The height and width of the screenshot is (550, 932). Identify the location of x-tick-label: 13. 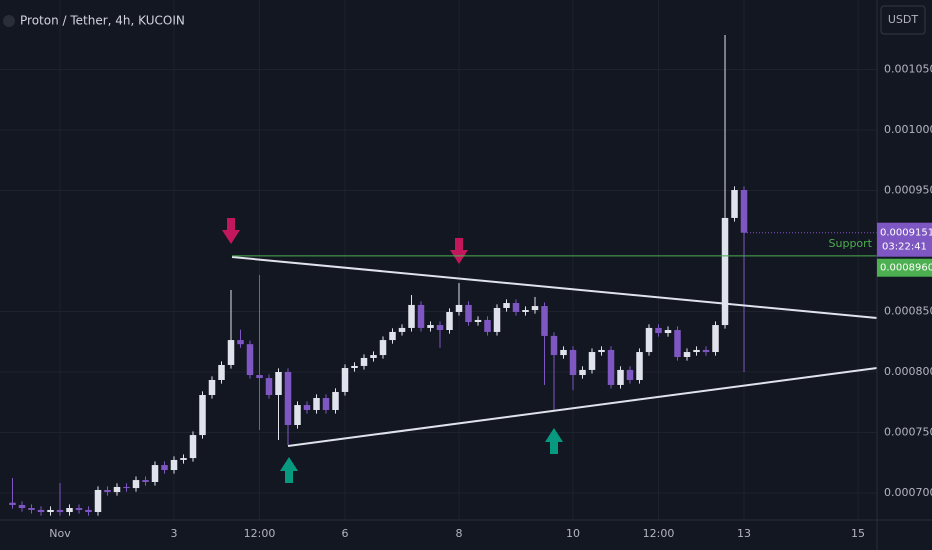
(744, 533).